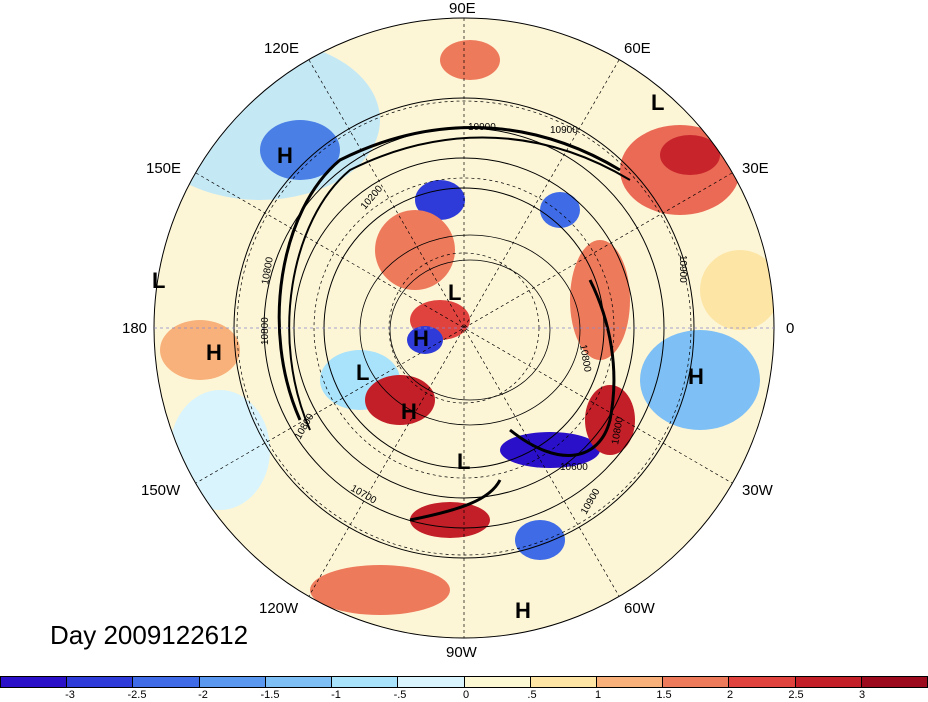  I want to click on contour-label: 10700, so click(364, 495).